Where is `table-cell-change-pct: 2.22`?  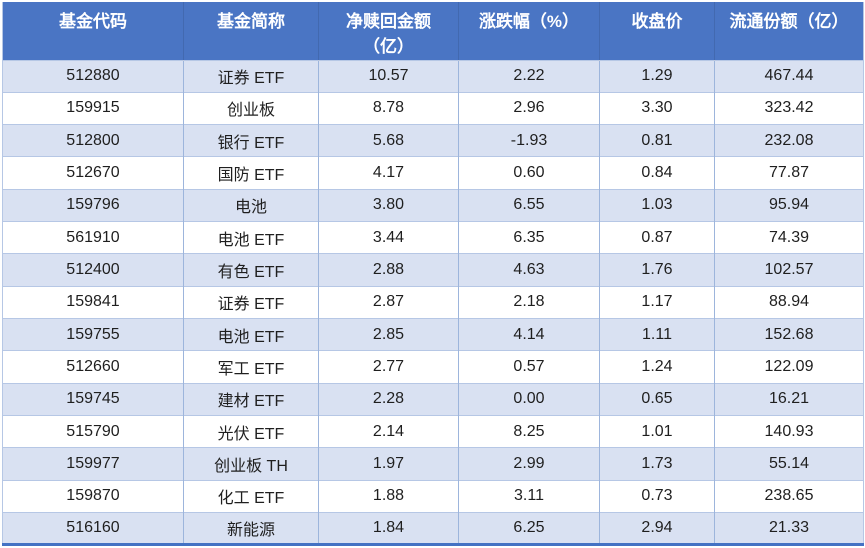 table-cell-change-pct: 2.22 is located at coordinates (529, 76).